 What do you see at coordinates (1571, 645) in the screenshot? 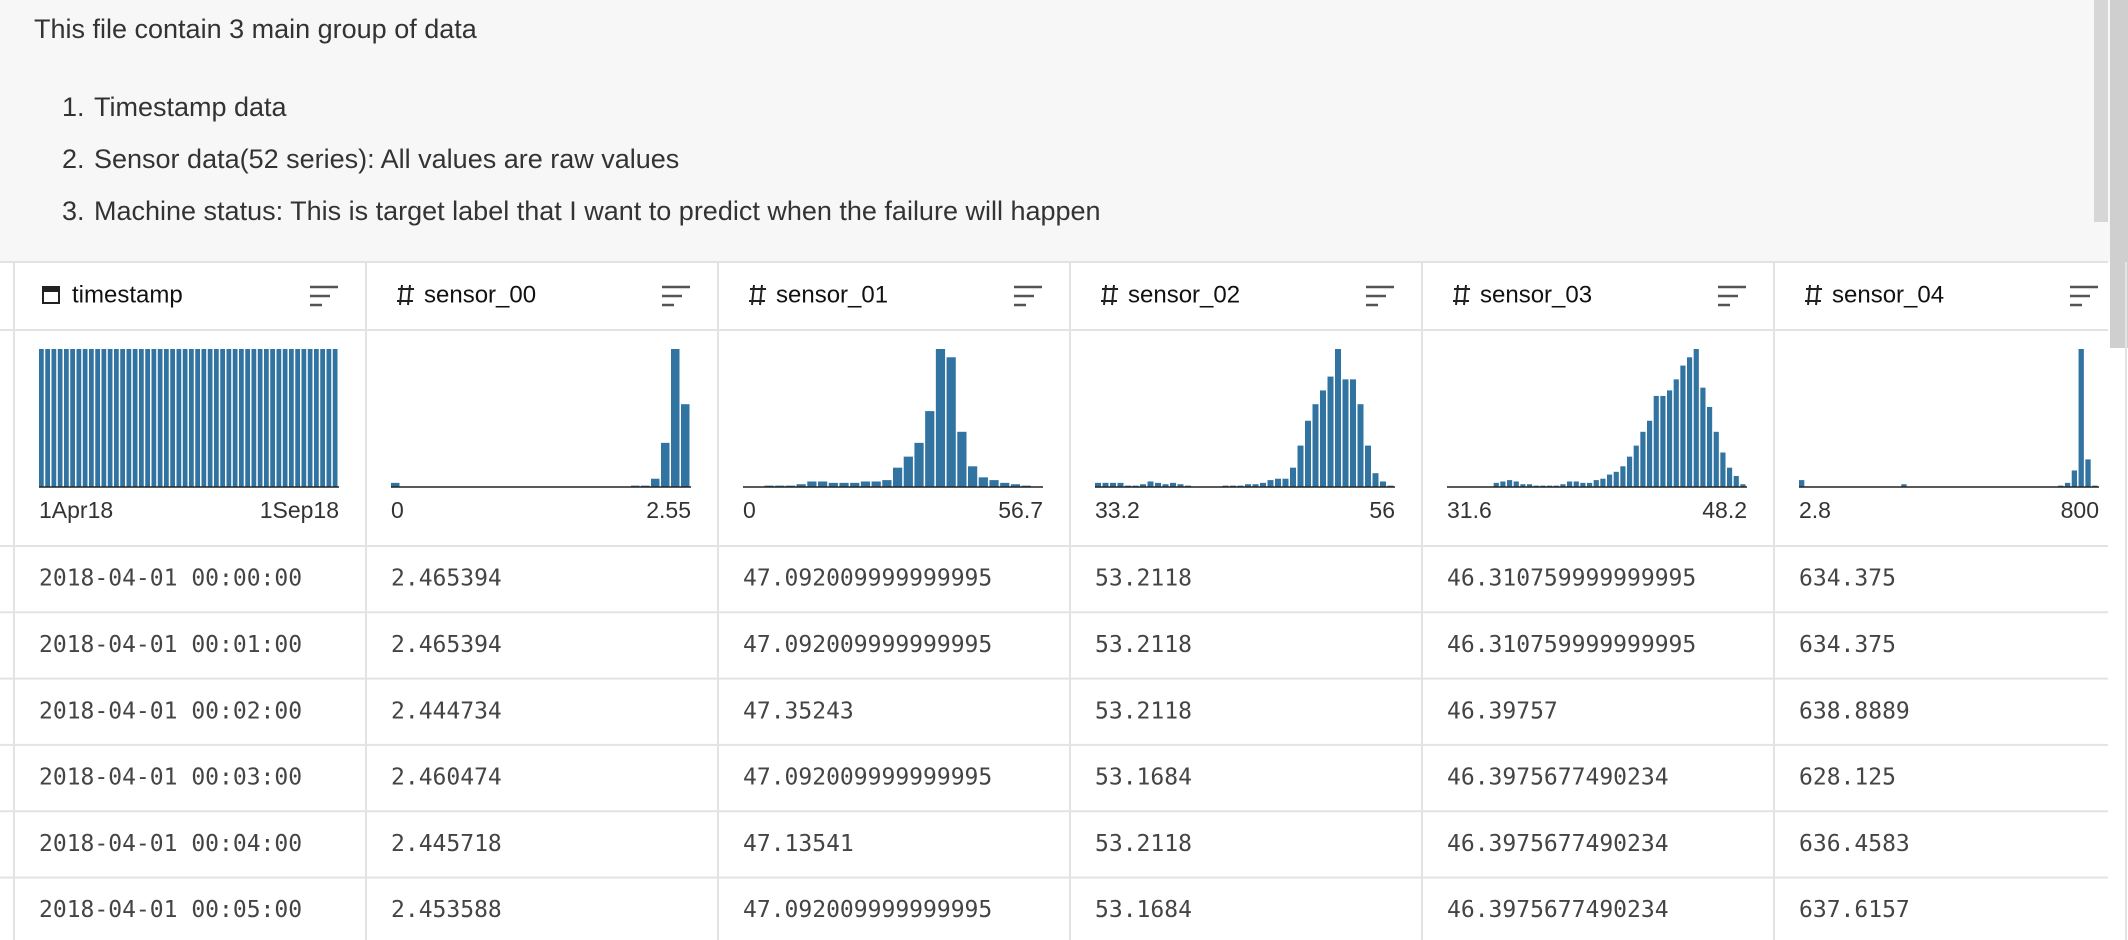
I see `cell: 46.310759999999995` at bounding box center [1571, 645].